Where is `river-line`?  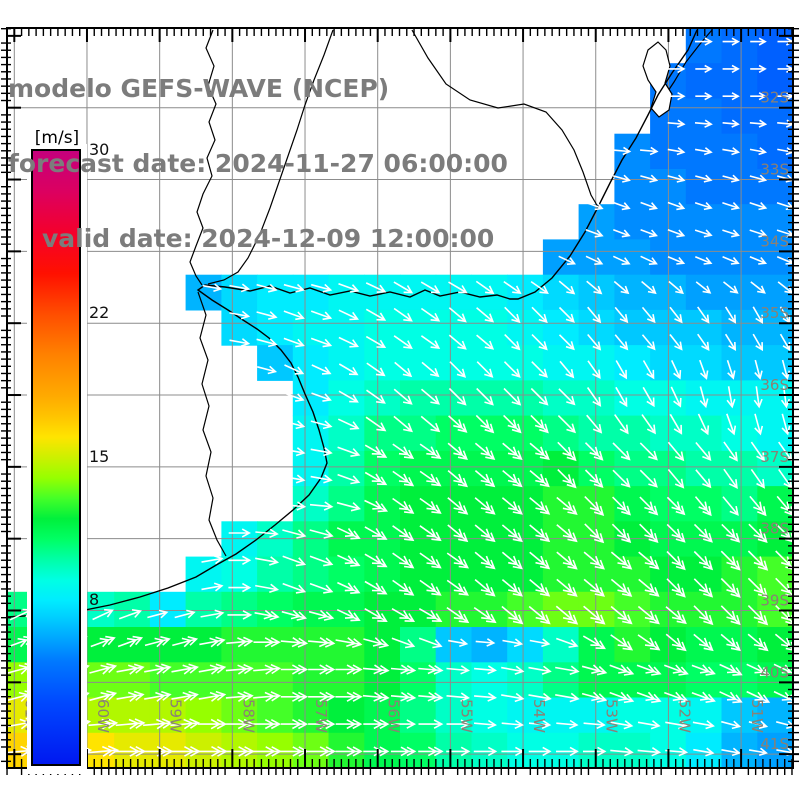
river-line is located at coordinates (203, 157).